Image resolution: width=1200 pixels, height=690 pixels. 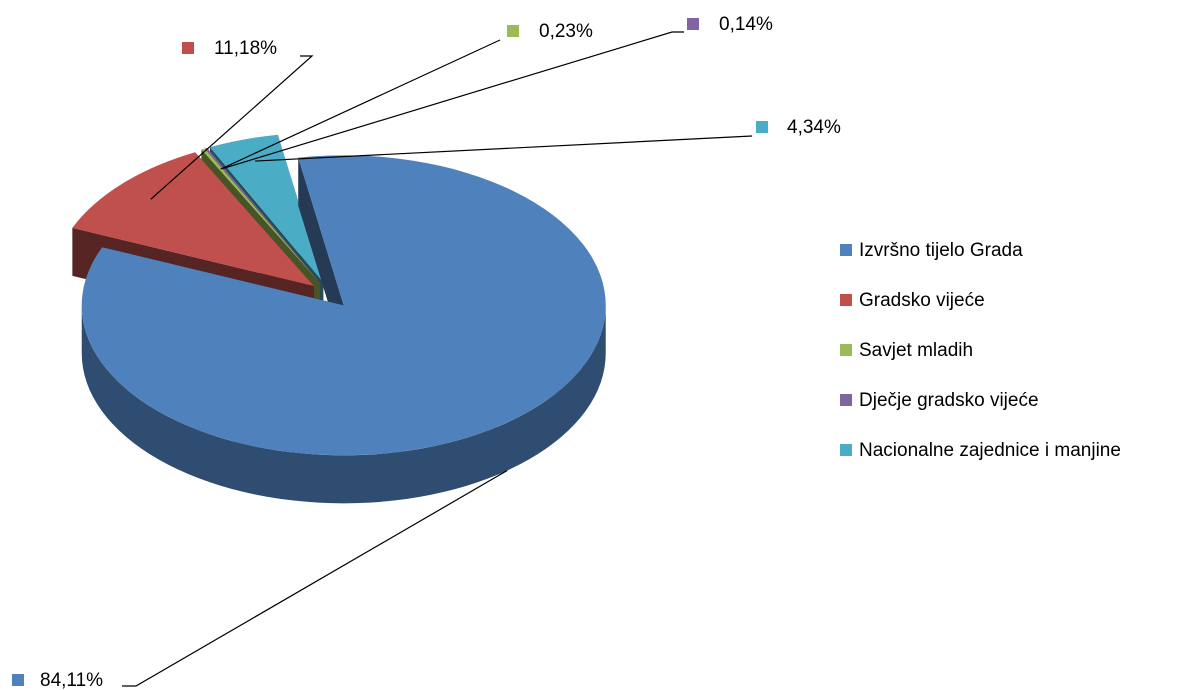 I want to click on legend-label: Nacionalne zajednice i manjine, so click(x=990, y=450).